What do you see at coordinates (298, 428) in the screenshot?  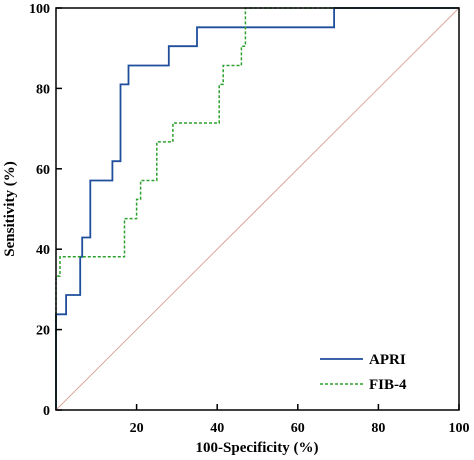 I see `x-tick-label: 60` at bounding box center [298, 428].